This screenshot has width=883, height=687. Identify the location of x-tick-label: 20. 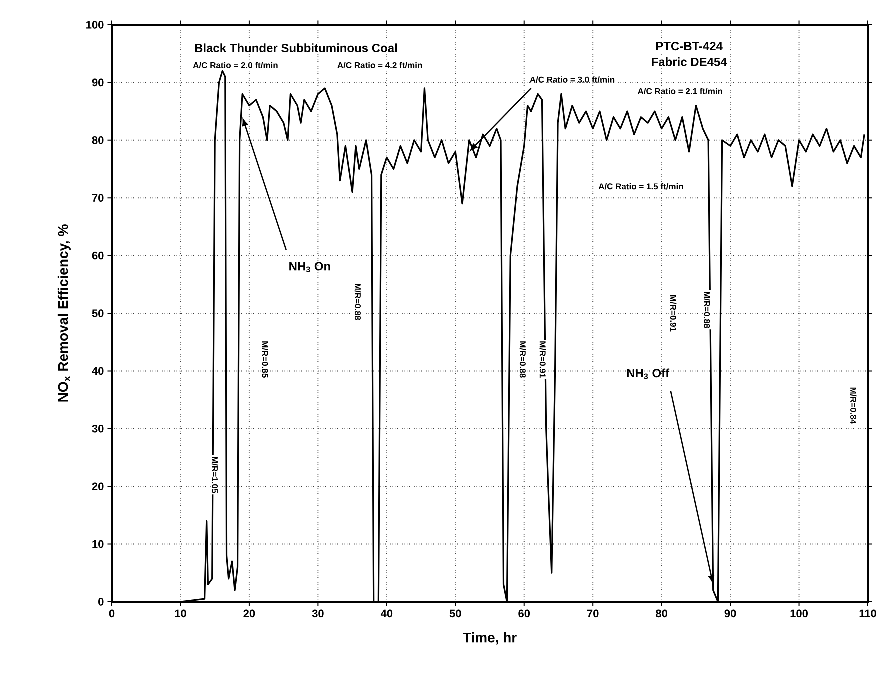
(250, 614).